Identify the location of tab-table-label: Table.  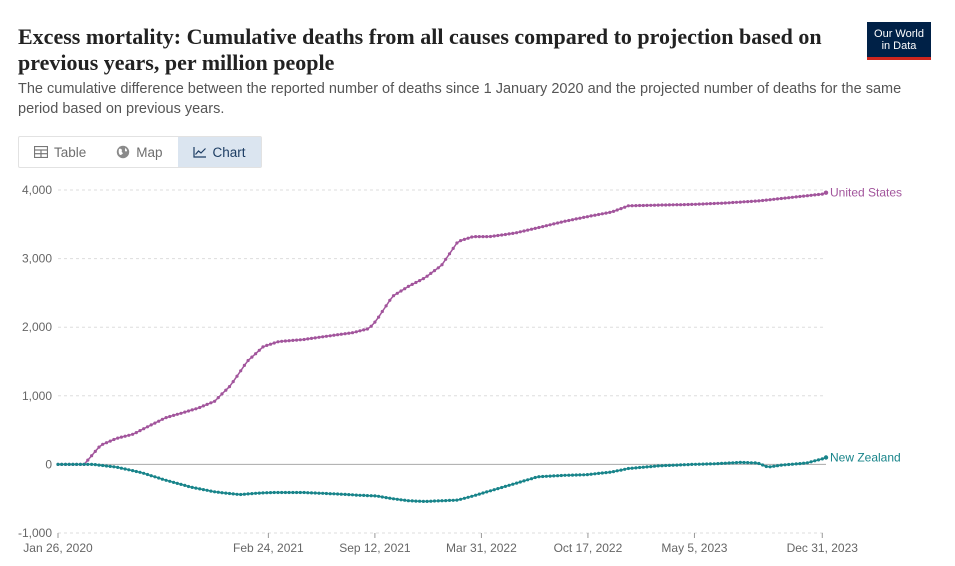
(70, 152).